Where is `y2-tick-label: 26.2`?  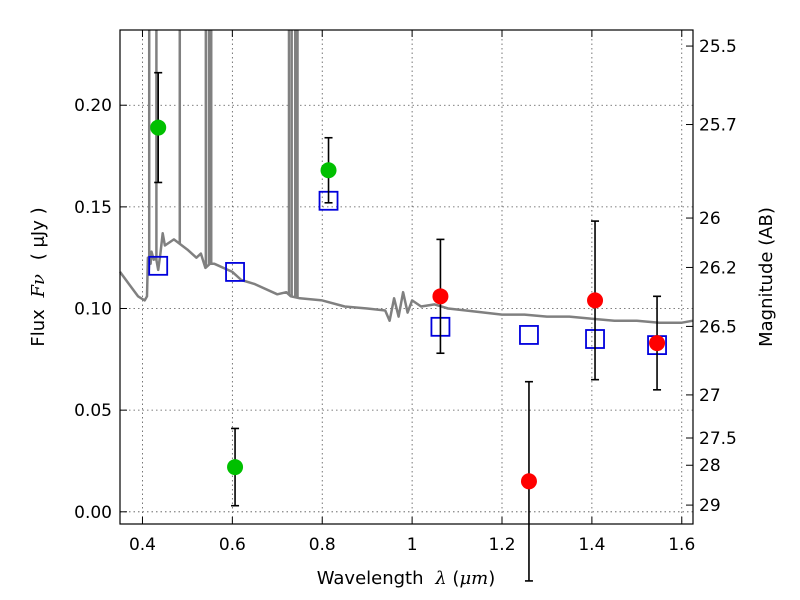
y2-tick-label: 26.2 is located at coordinates (718, 268).